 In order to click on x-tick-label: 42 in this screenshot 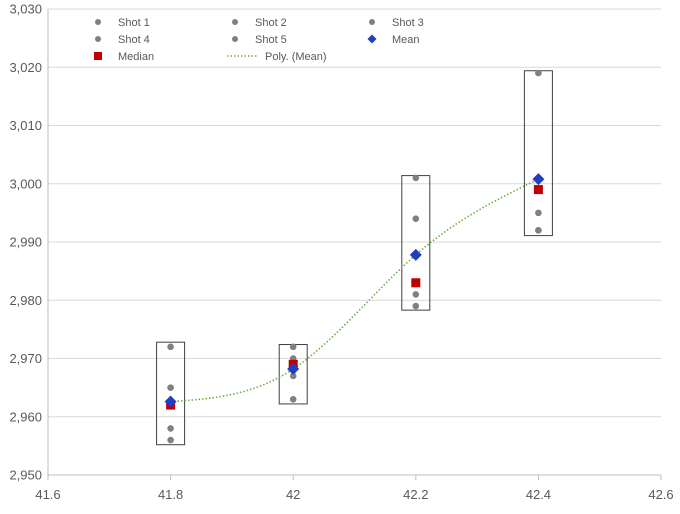, I will do `click(293, 494)`.